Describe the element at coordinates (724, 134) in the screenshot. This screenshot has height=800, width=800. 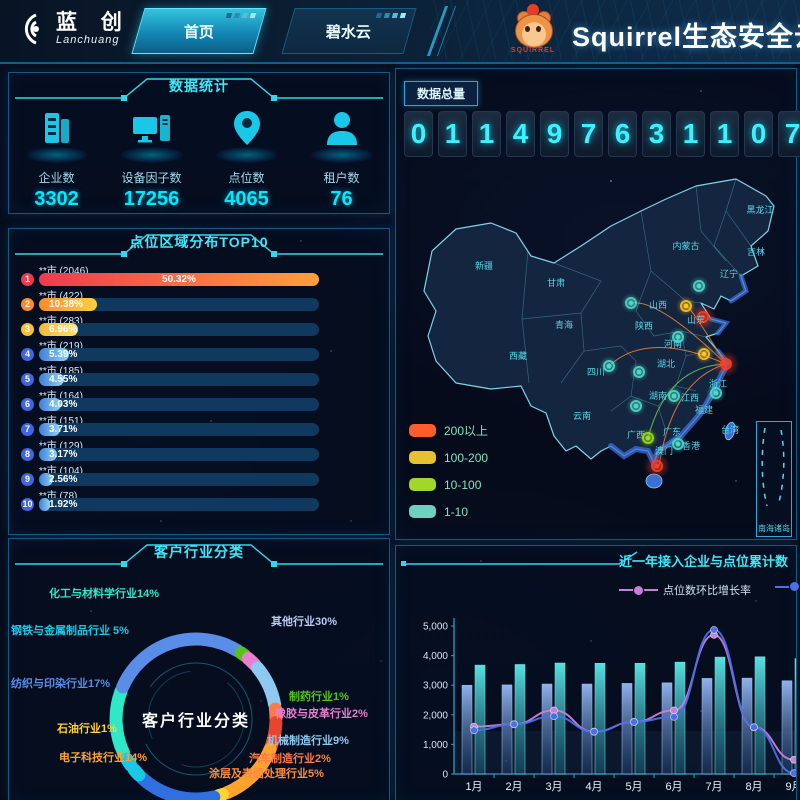
I see `digit-card: 1` at that location.